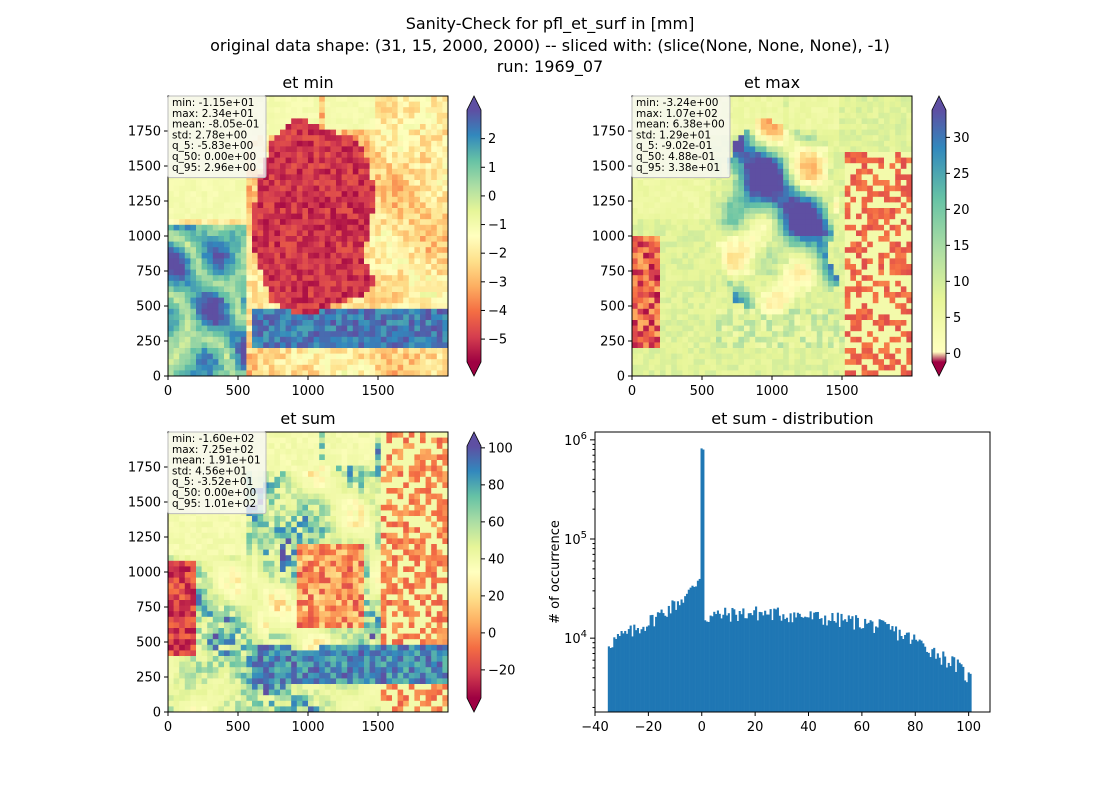 Image resolution: width=1100 pixels, height=800 pixels. Describe the element at coordinates (608, 202) in the screenshot. I see `et-max-ytick-label: 1250` at that location.